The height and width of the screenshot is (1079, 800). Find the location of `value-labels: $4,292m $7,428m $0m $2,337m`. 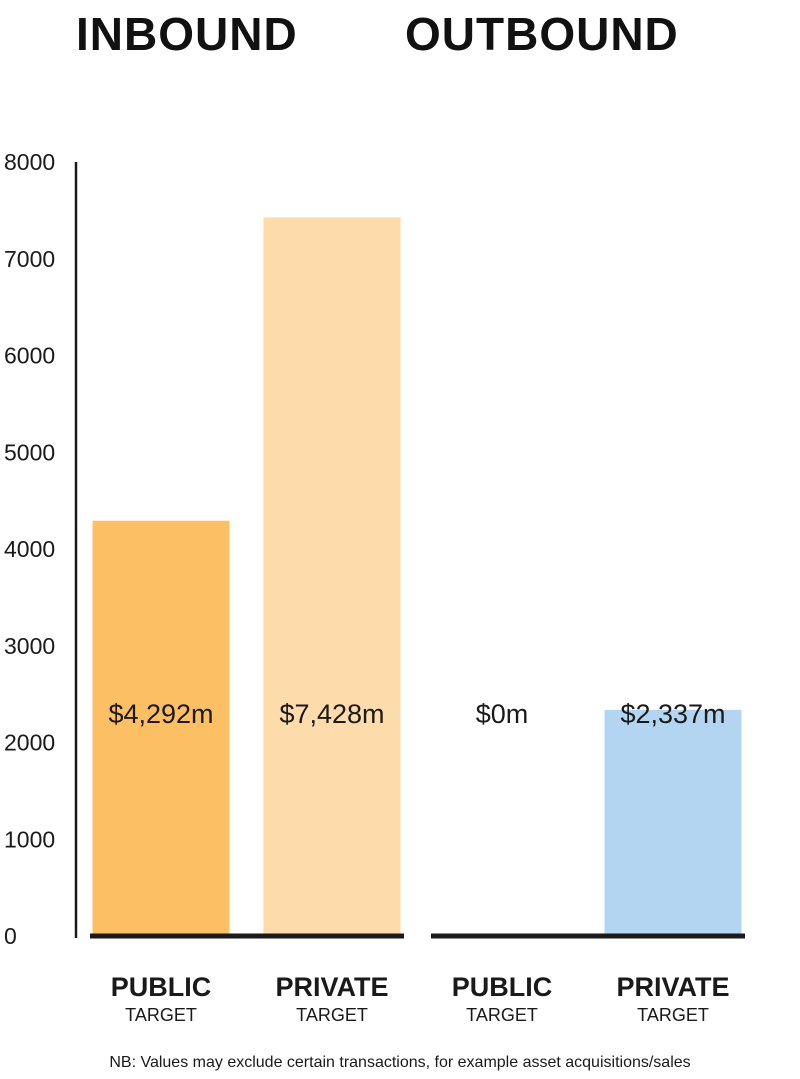

value-labels: $4,292m $7,428m $0m $2,337m is located at coordinates (416, 714).